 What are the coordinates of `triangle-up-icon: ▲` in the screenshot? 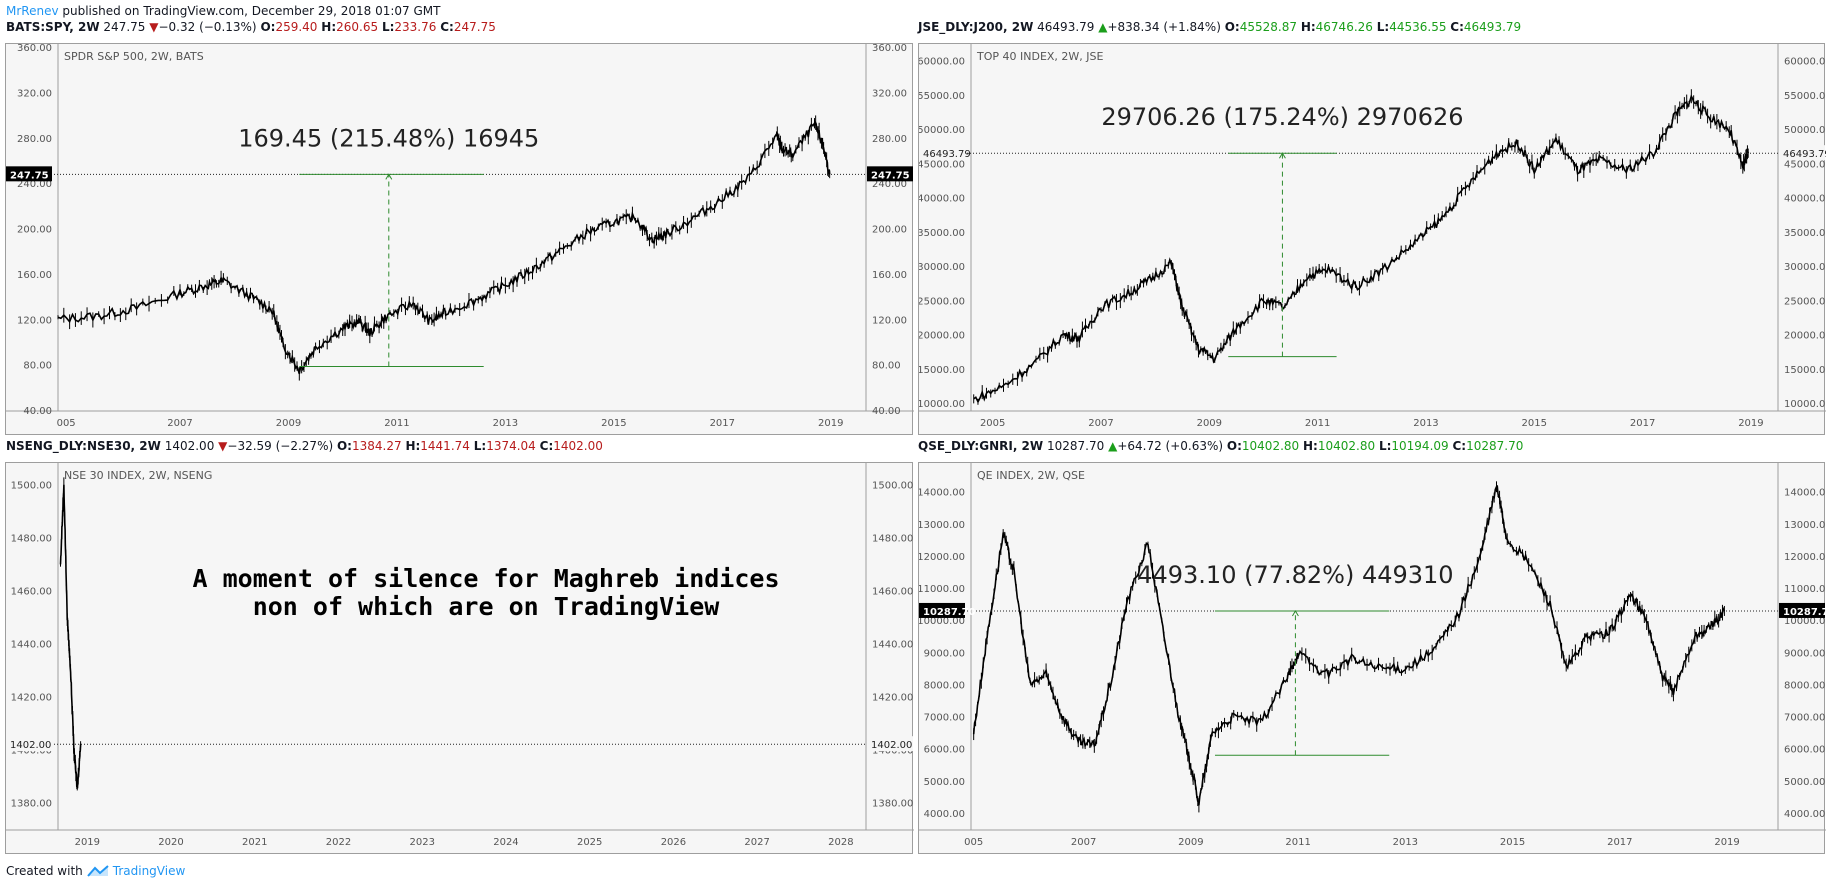 It's located at (1113, 446).